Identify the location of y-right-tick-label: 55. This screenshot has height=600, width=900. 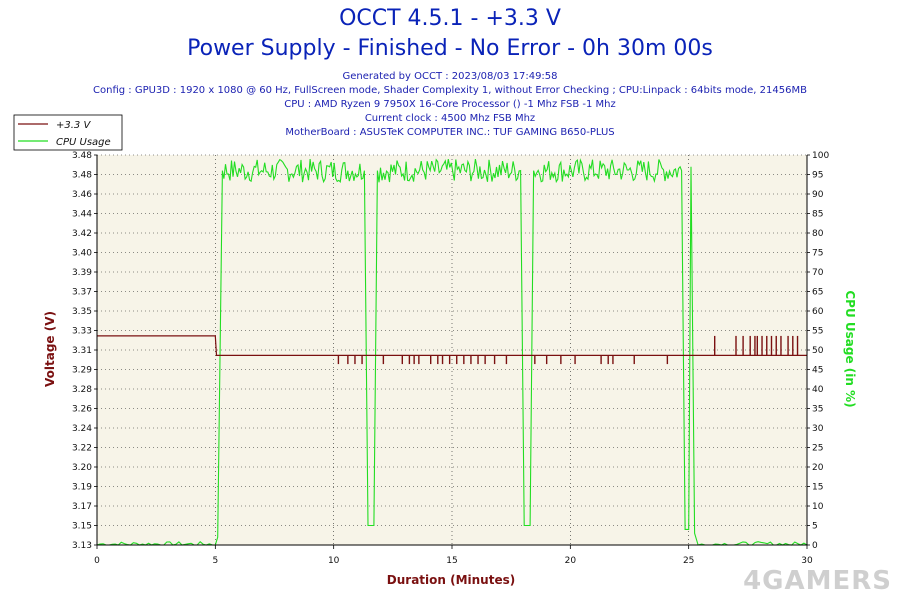
(817, 332).